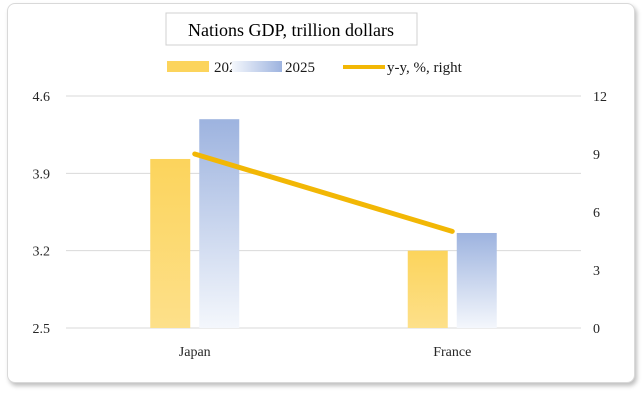 The height and width of the screenshot is (394, 643). I want to click on bar-2024-france, so click(427, 289).